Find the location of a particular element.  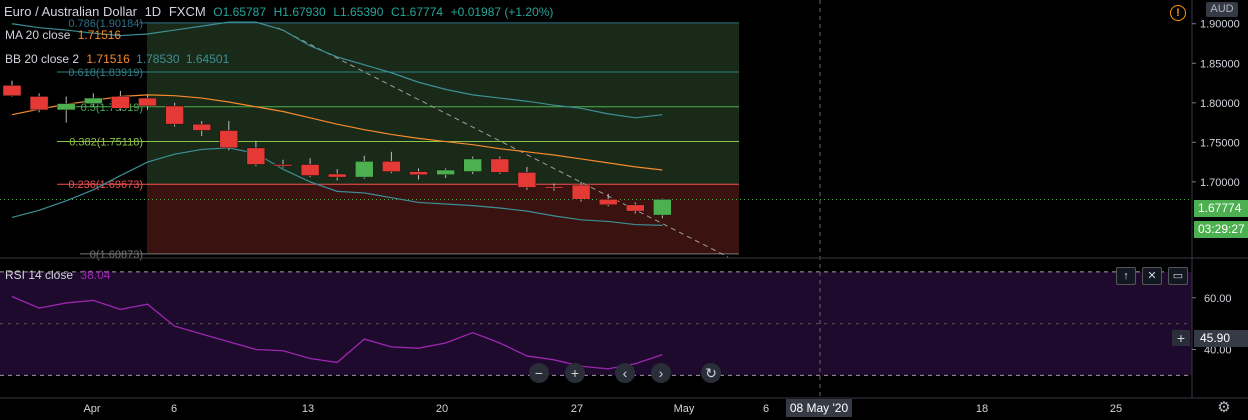

rsi-axis-tick-label: 40.00 is located at coordinates (1218, 350).